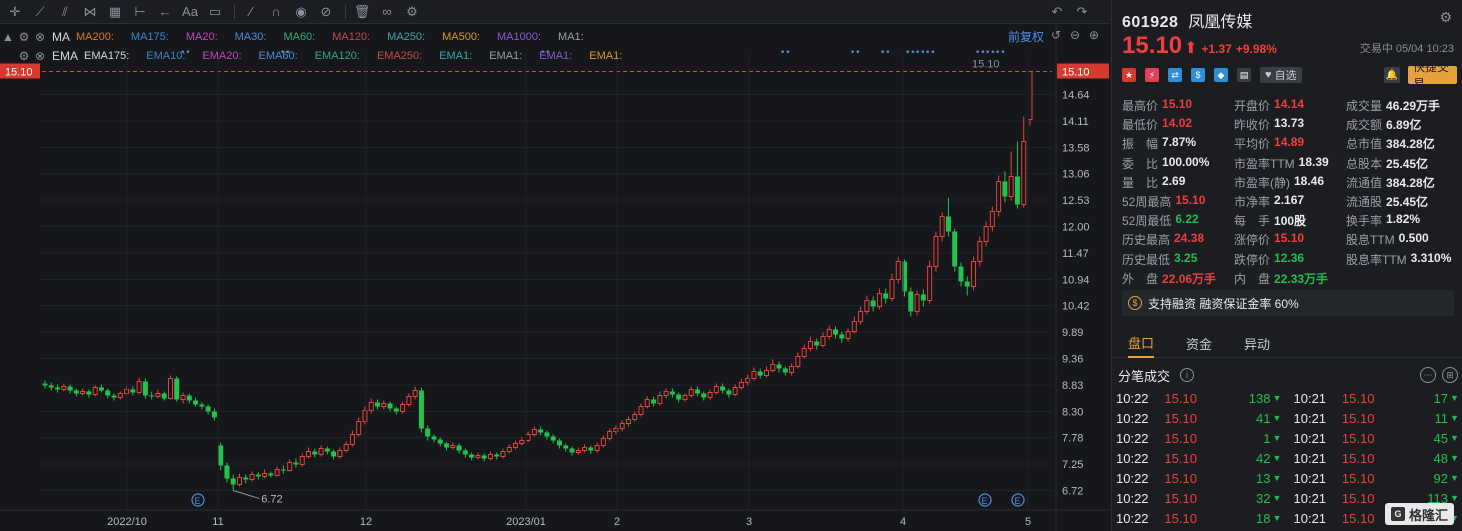 This screenshot has width=1462, height=531. Describe the element at coordinates (201, 37) in the screenshot. I see `ma-item: MA20:` at that location.